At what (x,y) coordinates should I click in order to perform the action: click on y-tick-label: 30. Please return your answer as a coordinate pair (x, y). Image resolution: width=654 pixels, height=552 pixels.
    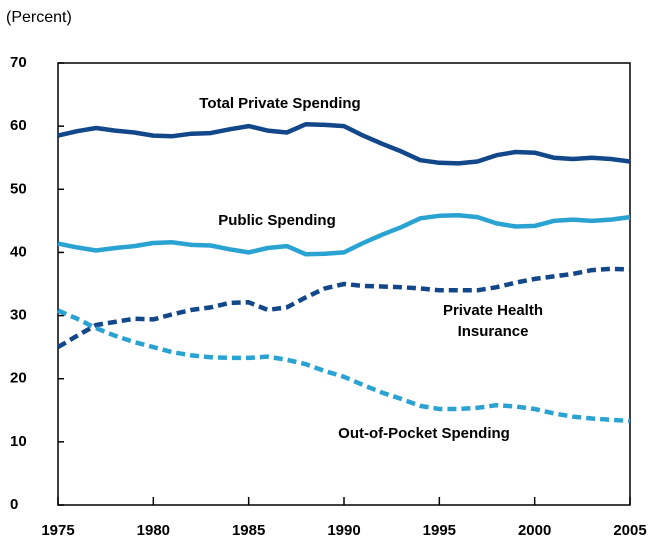
    Looking at the image, I should click on (18, 315).